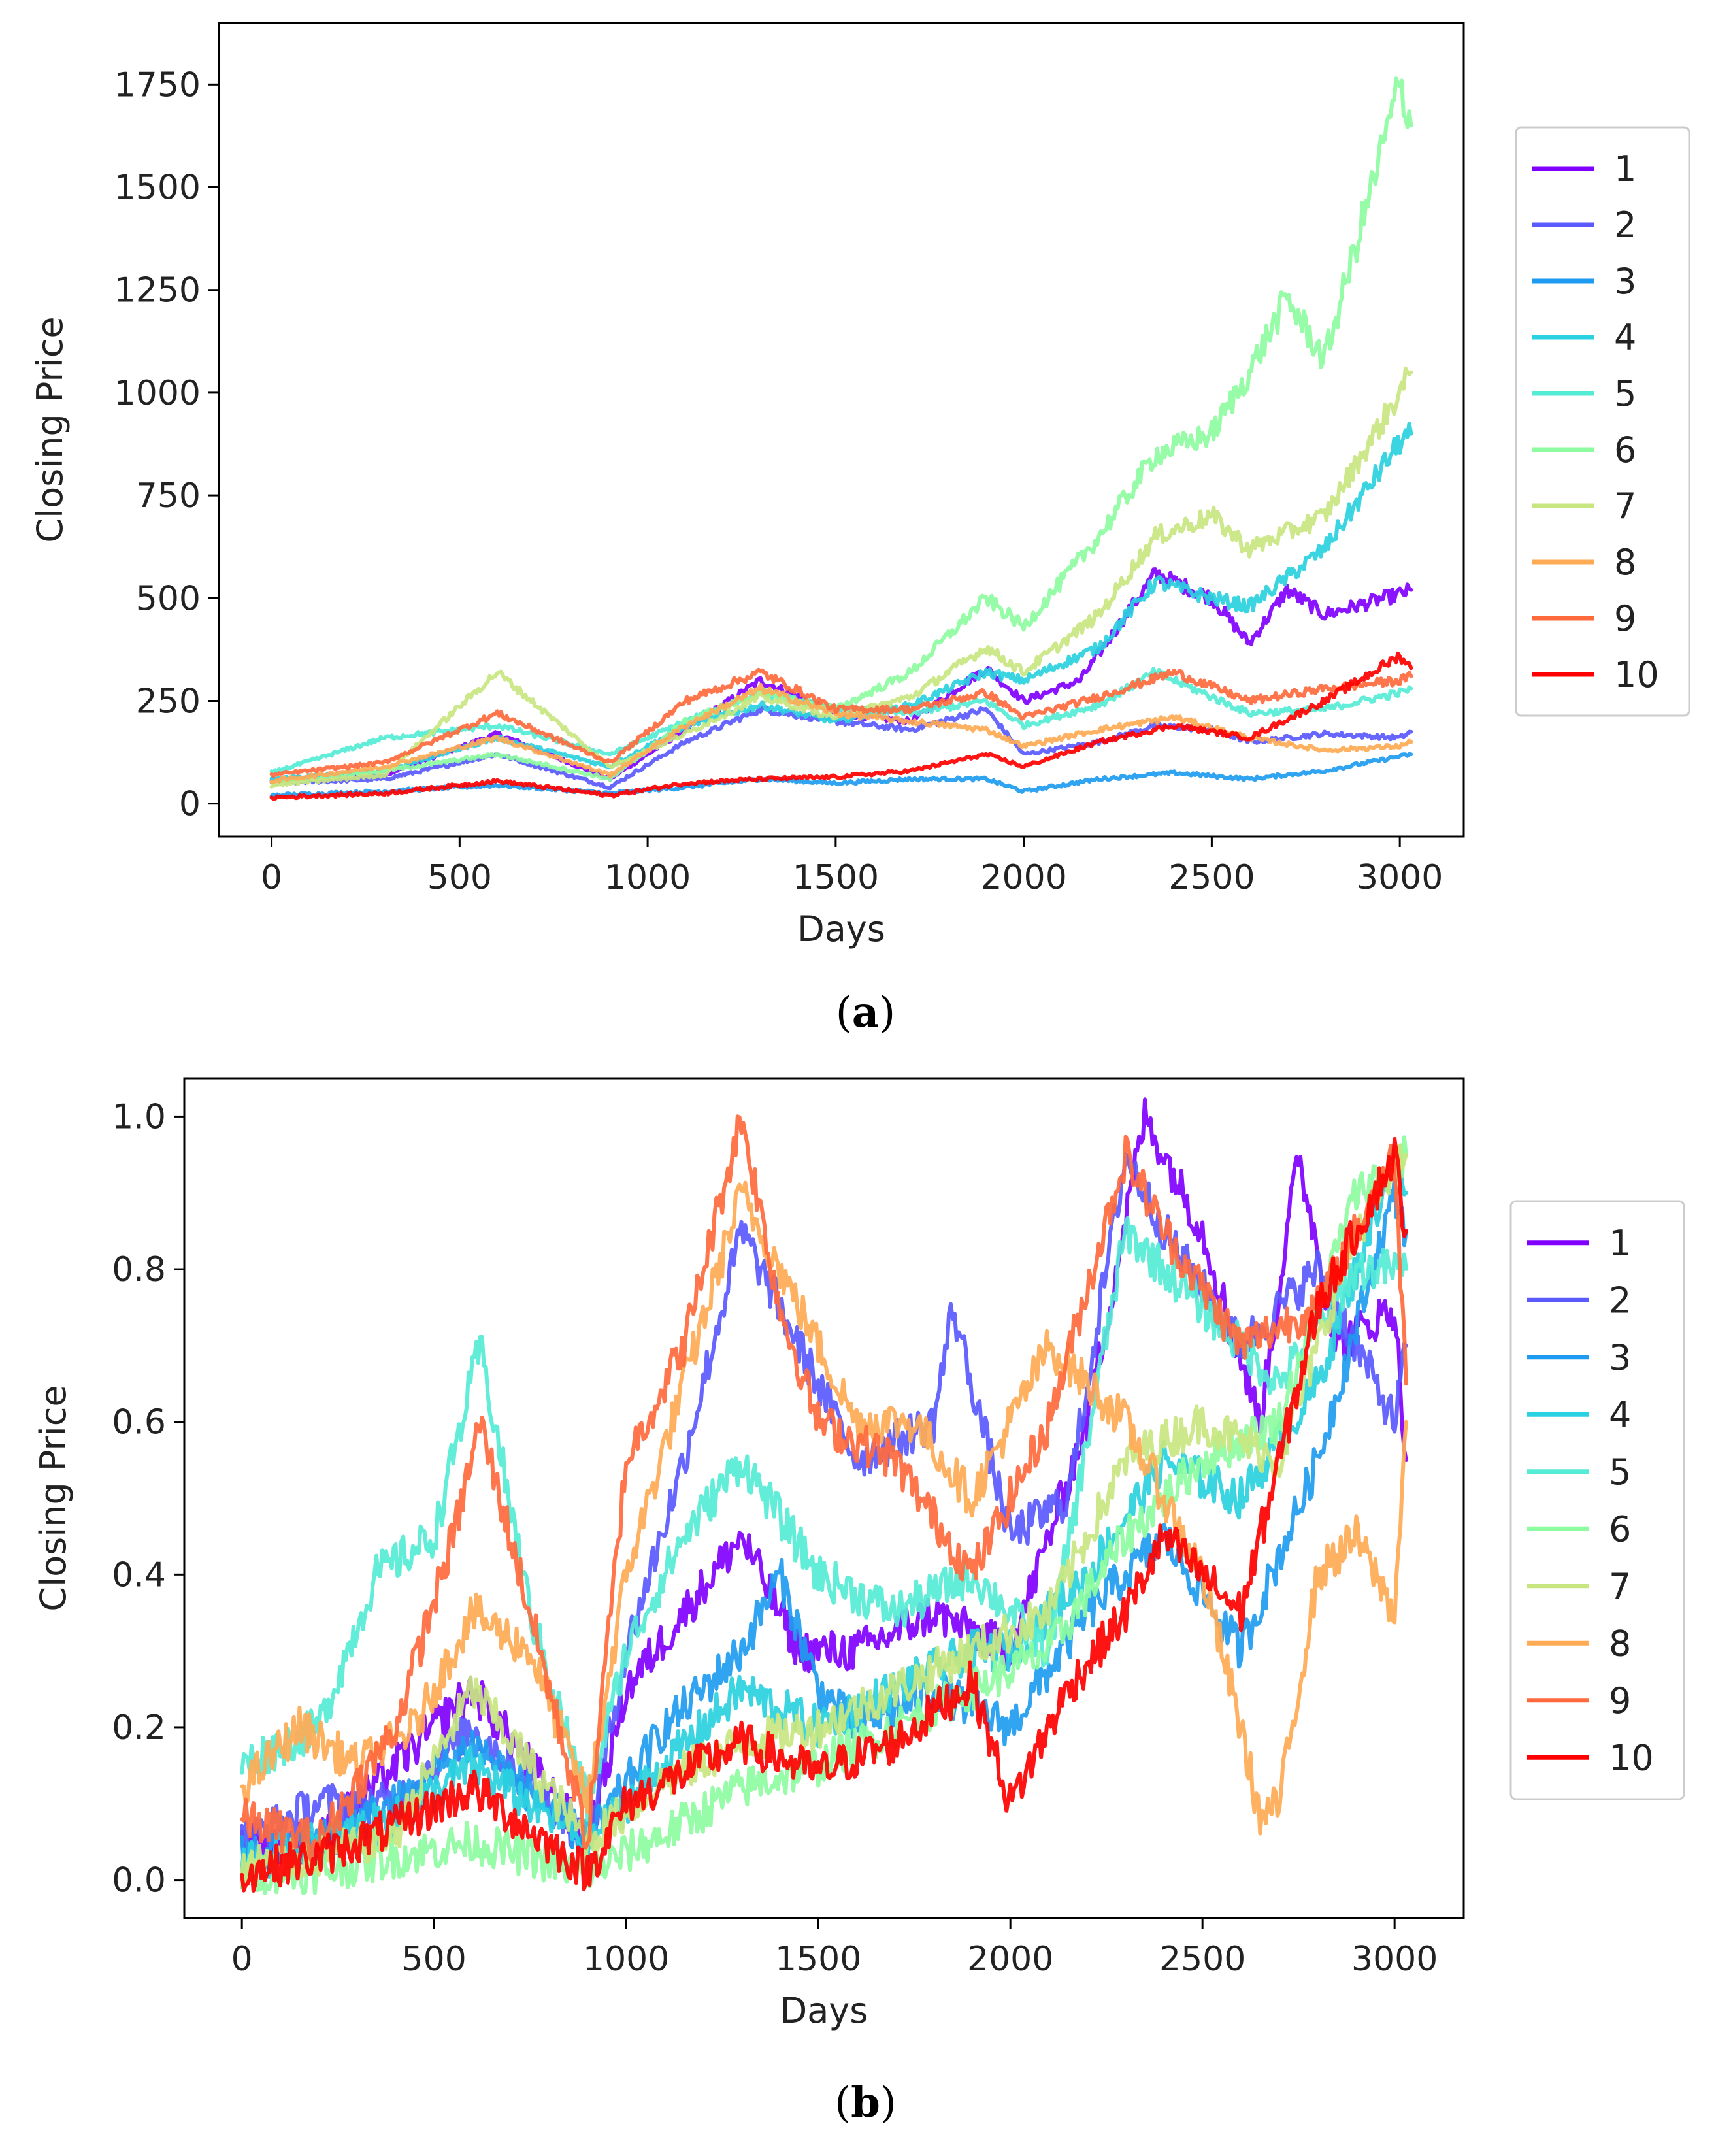 This screenshot has width=1731, height=2156. I want to click on y-tick-label: 1000, so click(157, 393).